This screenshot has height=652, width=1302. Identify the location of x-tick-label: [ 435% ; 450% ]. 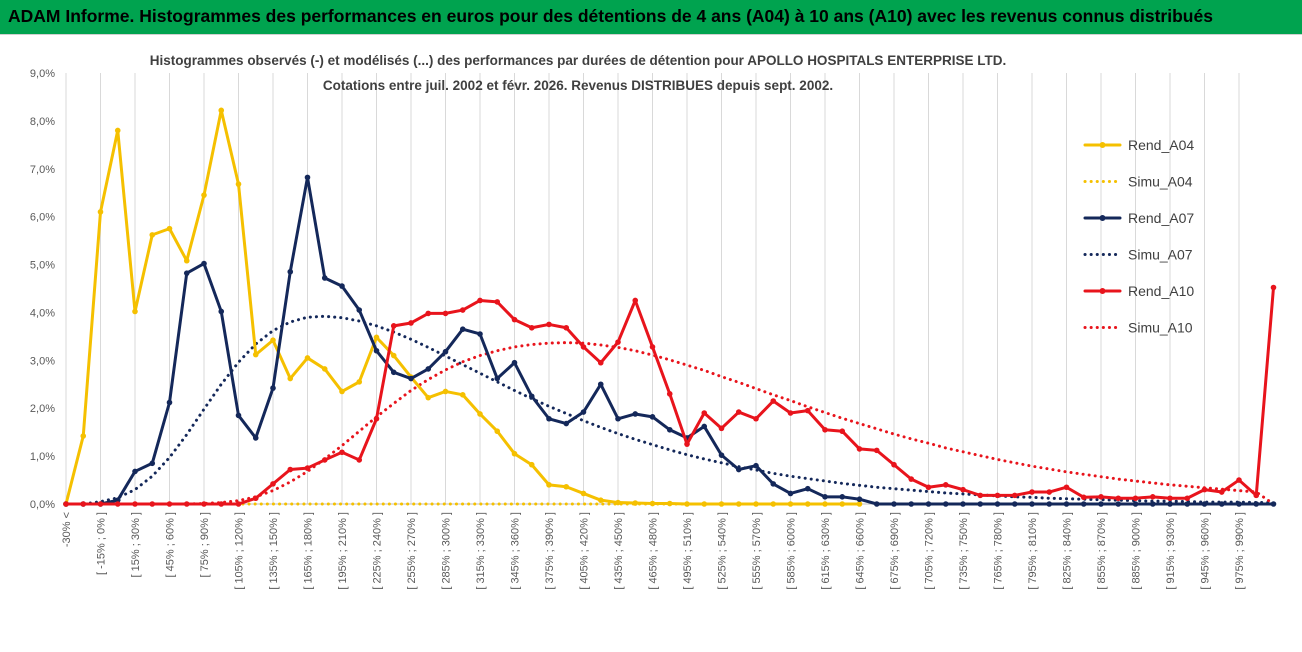
(619, 551).